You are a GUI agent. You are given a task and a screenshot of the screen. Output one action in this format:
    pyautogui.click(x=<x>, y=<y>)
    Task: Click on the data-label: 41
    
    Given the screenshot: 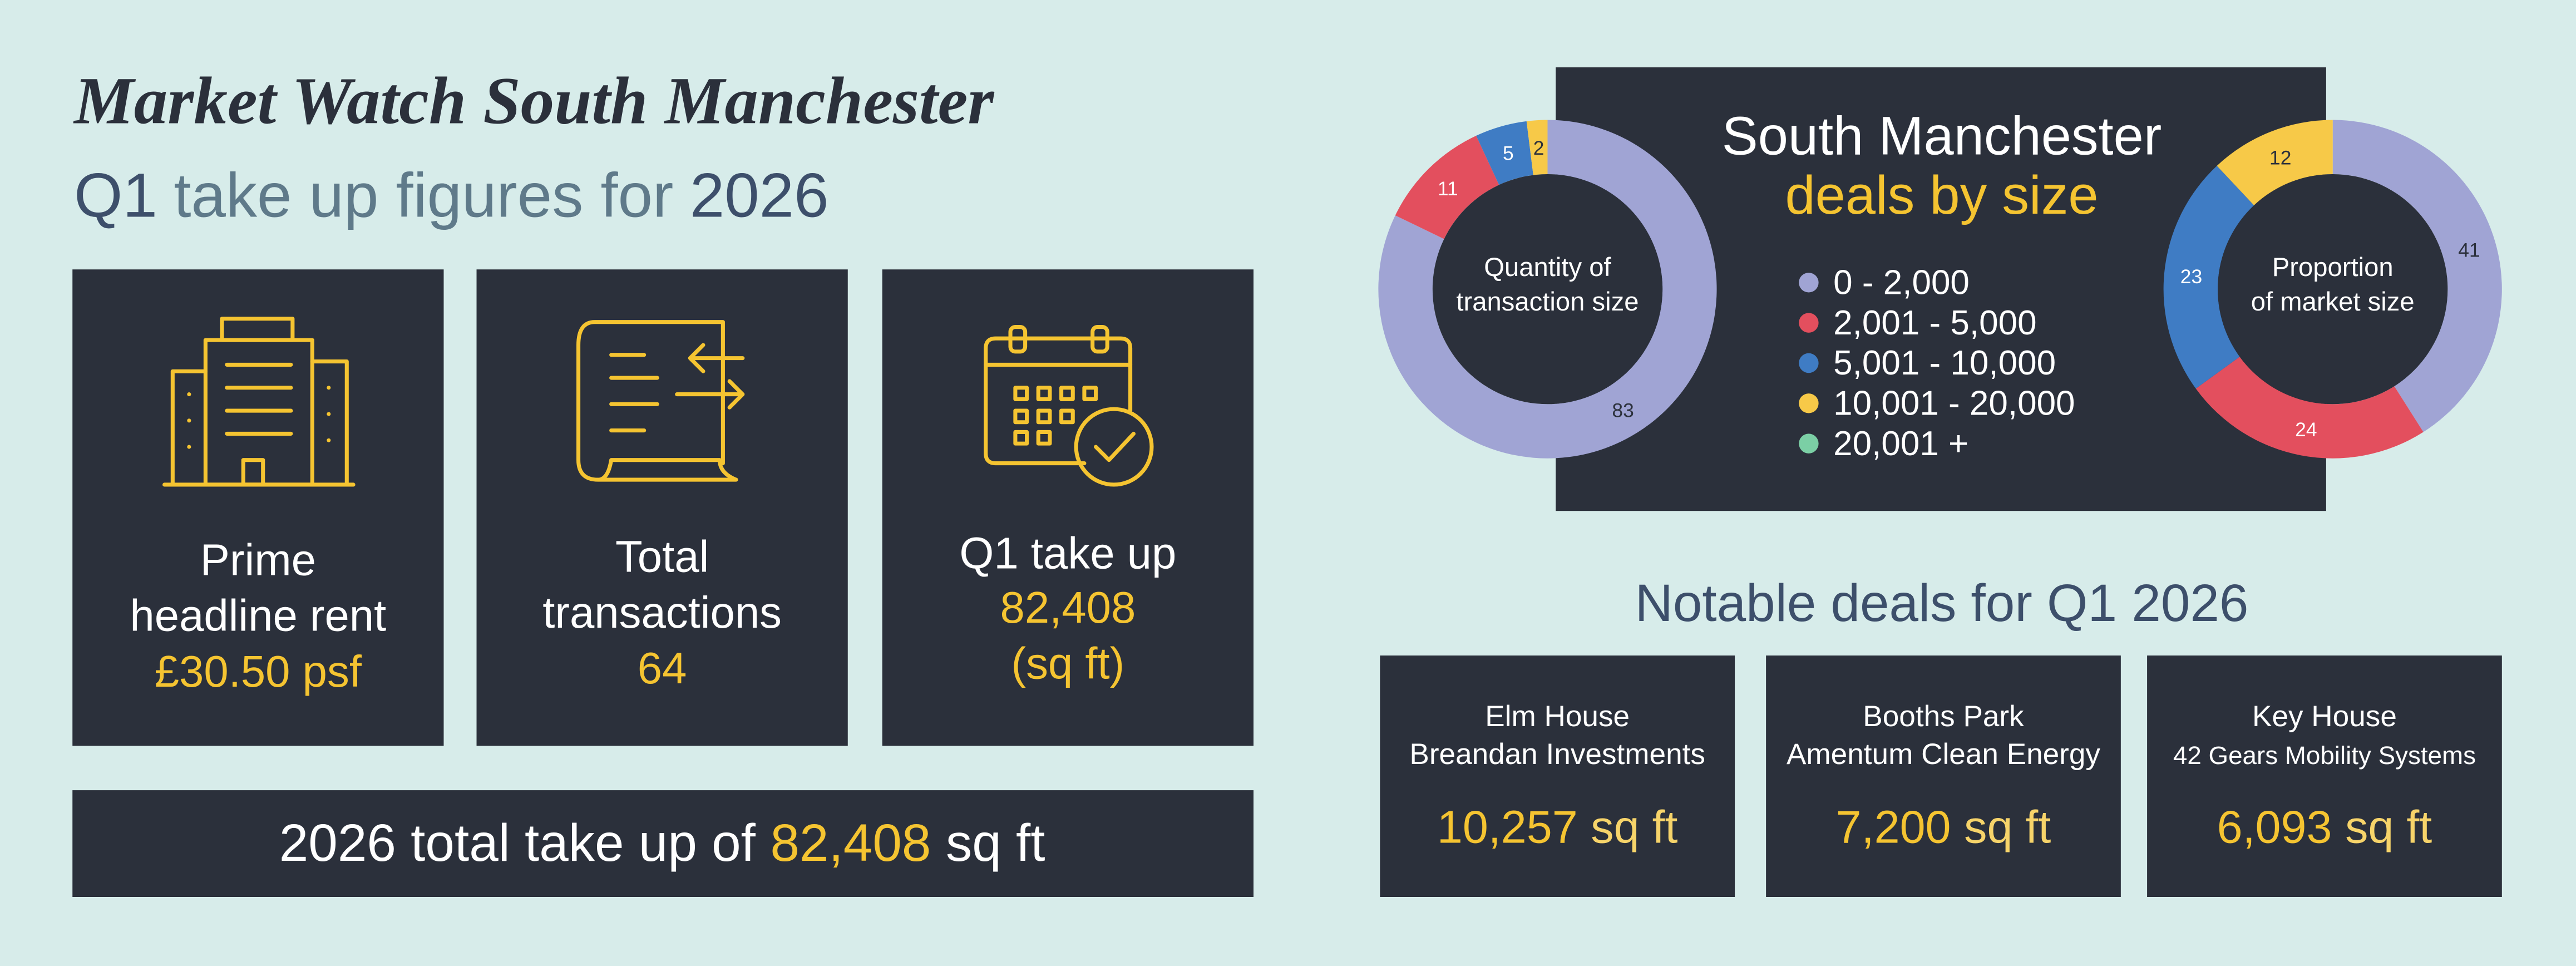 What is the action you would take?
    pyautogui.click(x=2469, y=250)
    